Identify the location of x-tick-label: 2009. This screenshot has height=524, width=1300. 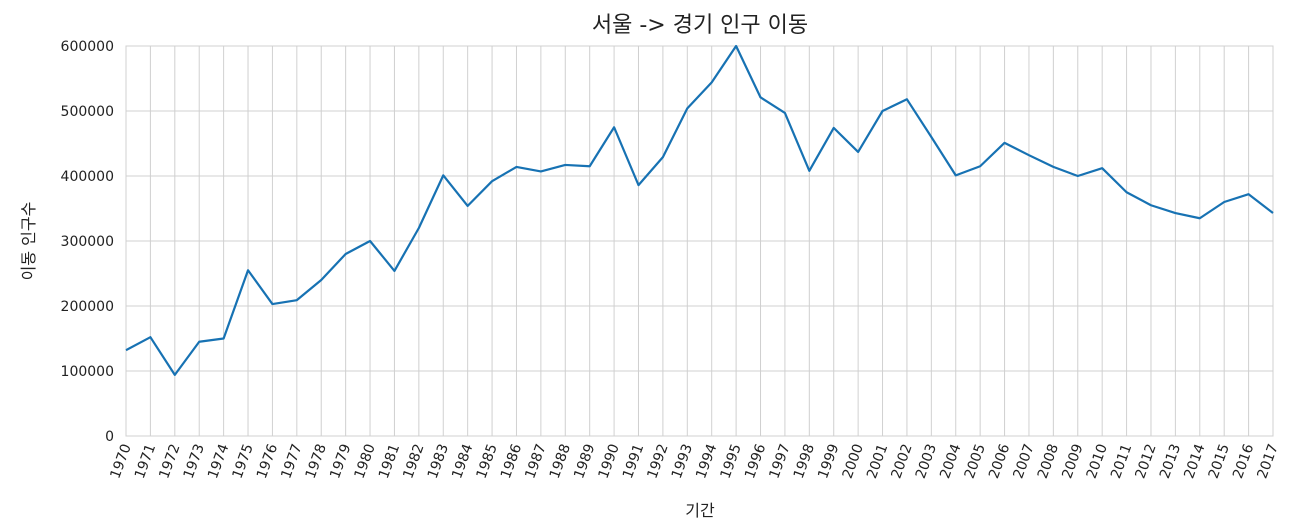
(1072, 461).